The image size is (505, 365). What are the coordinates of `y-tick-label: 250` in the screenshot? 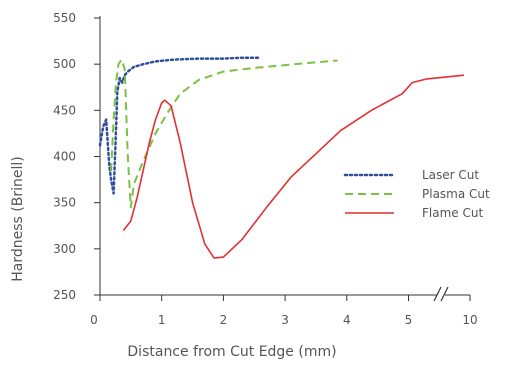 It's located at (64, 295).